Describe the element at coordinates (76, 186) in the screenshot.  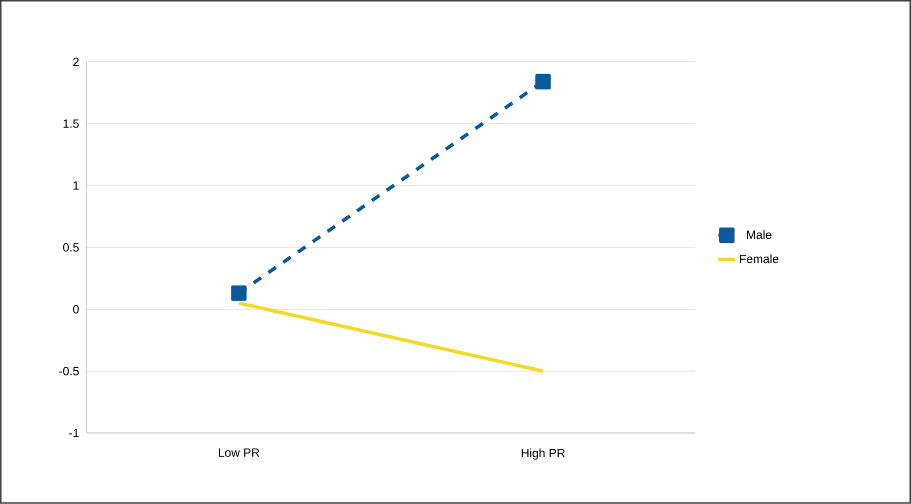
I see `y-tick-label: 1` at that location.